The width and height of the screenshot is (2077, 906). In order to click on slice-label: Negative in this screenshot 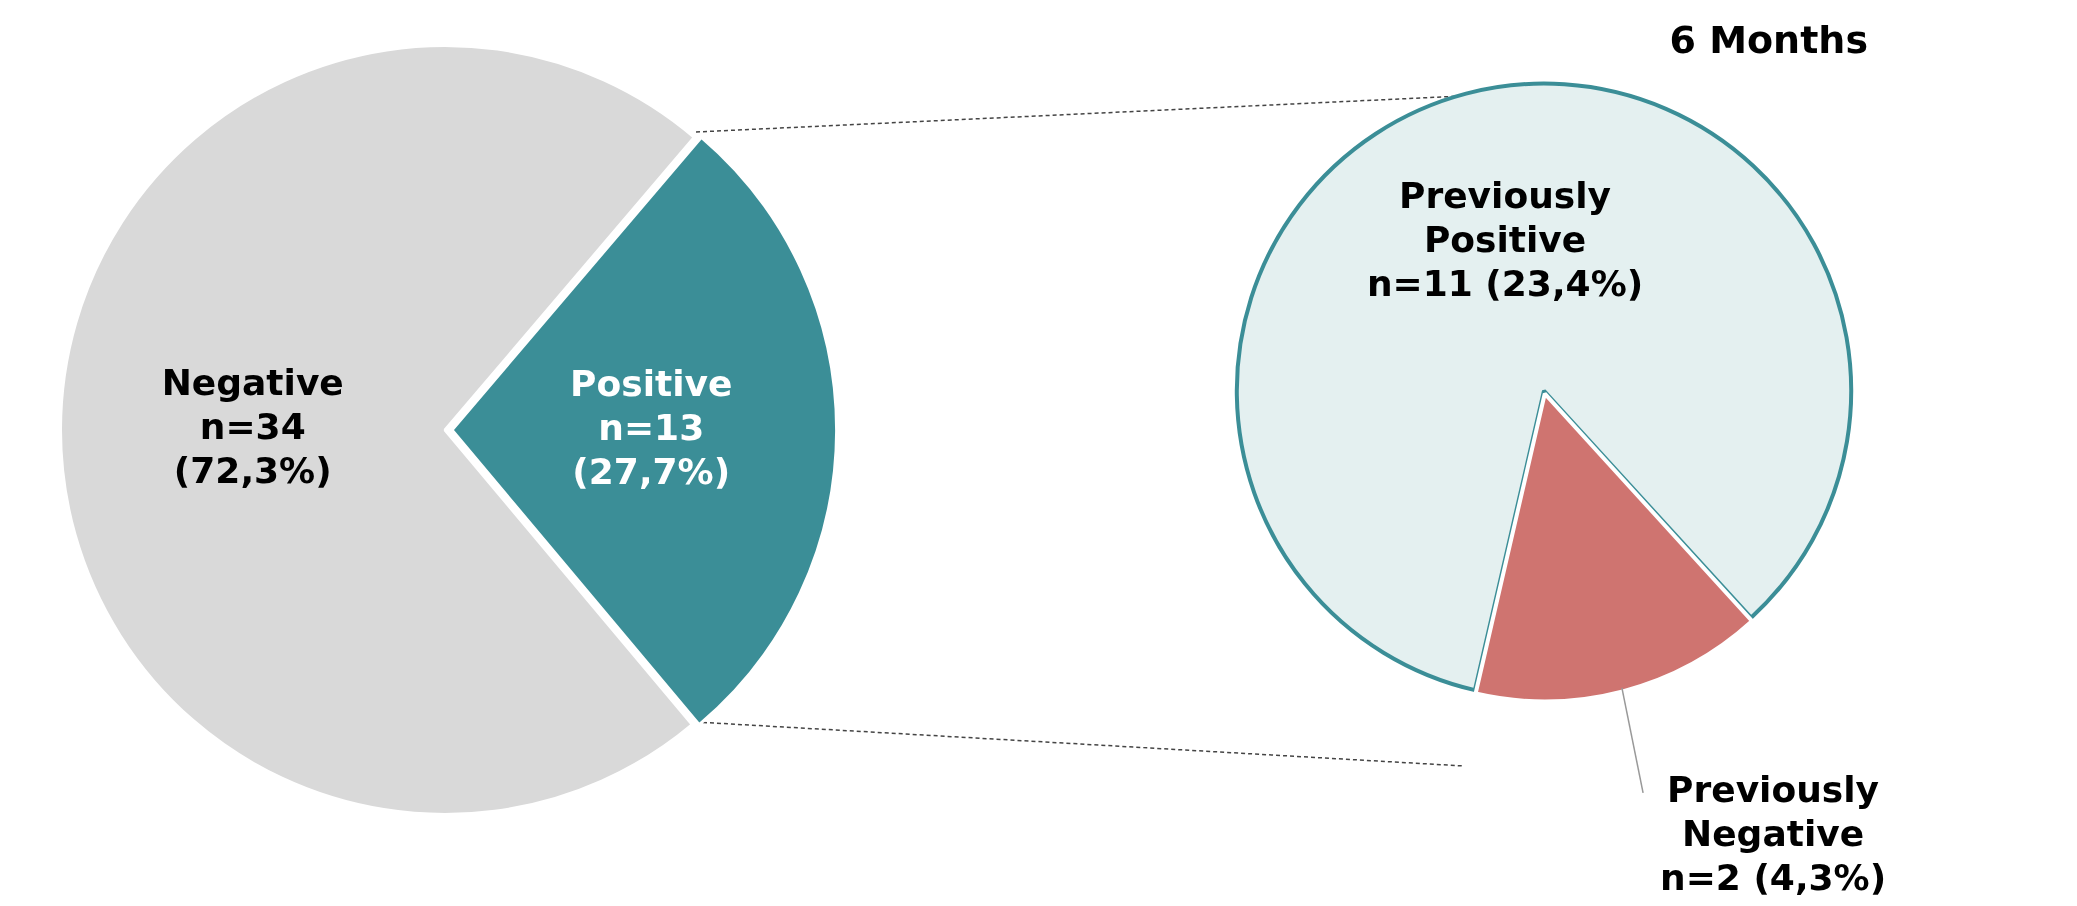, I will do `click(252, 382)`.